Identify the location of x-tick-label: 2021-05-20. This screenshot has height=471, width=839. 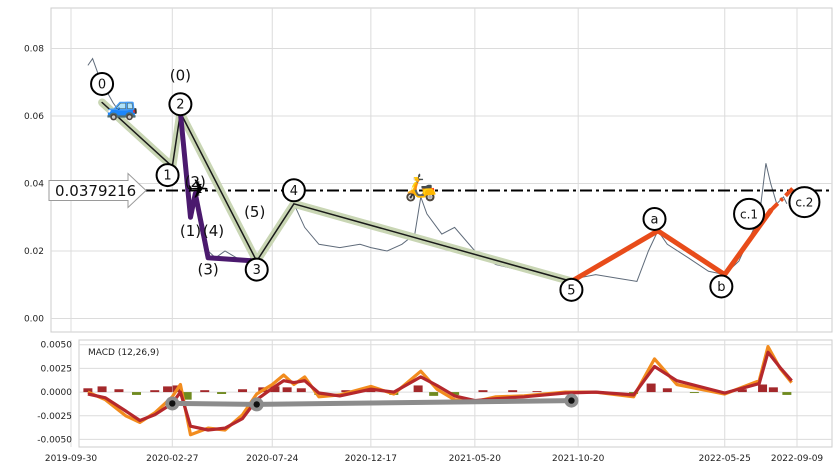
(475, 459).